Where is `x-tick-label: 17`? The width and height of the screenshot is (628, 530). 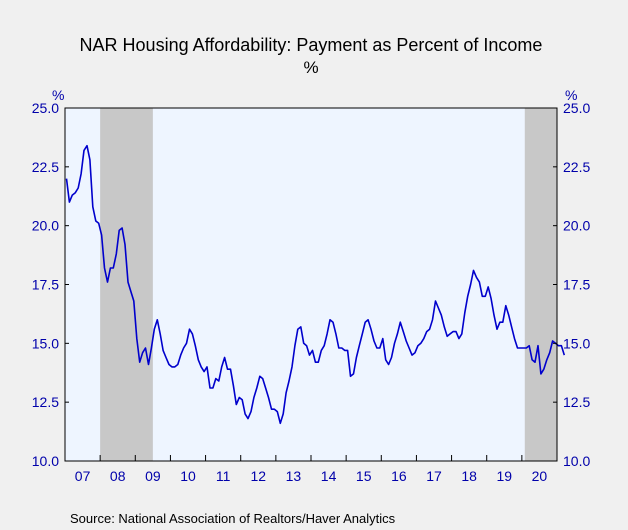
x-tick-label: 17 is located at coordinates (434, 476).